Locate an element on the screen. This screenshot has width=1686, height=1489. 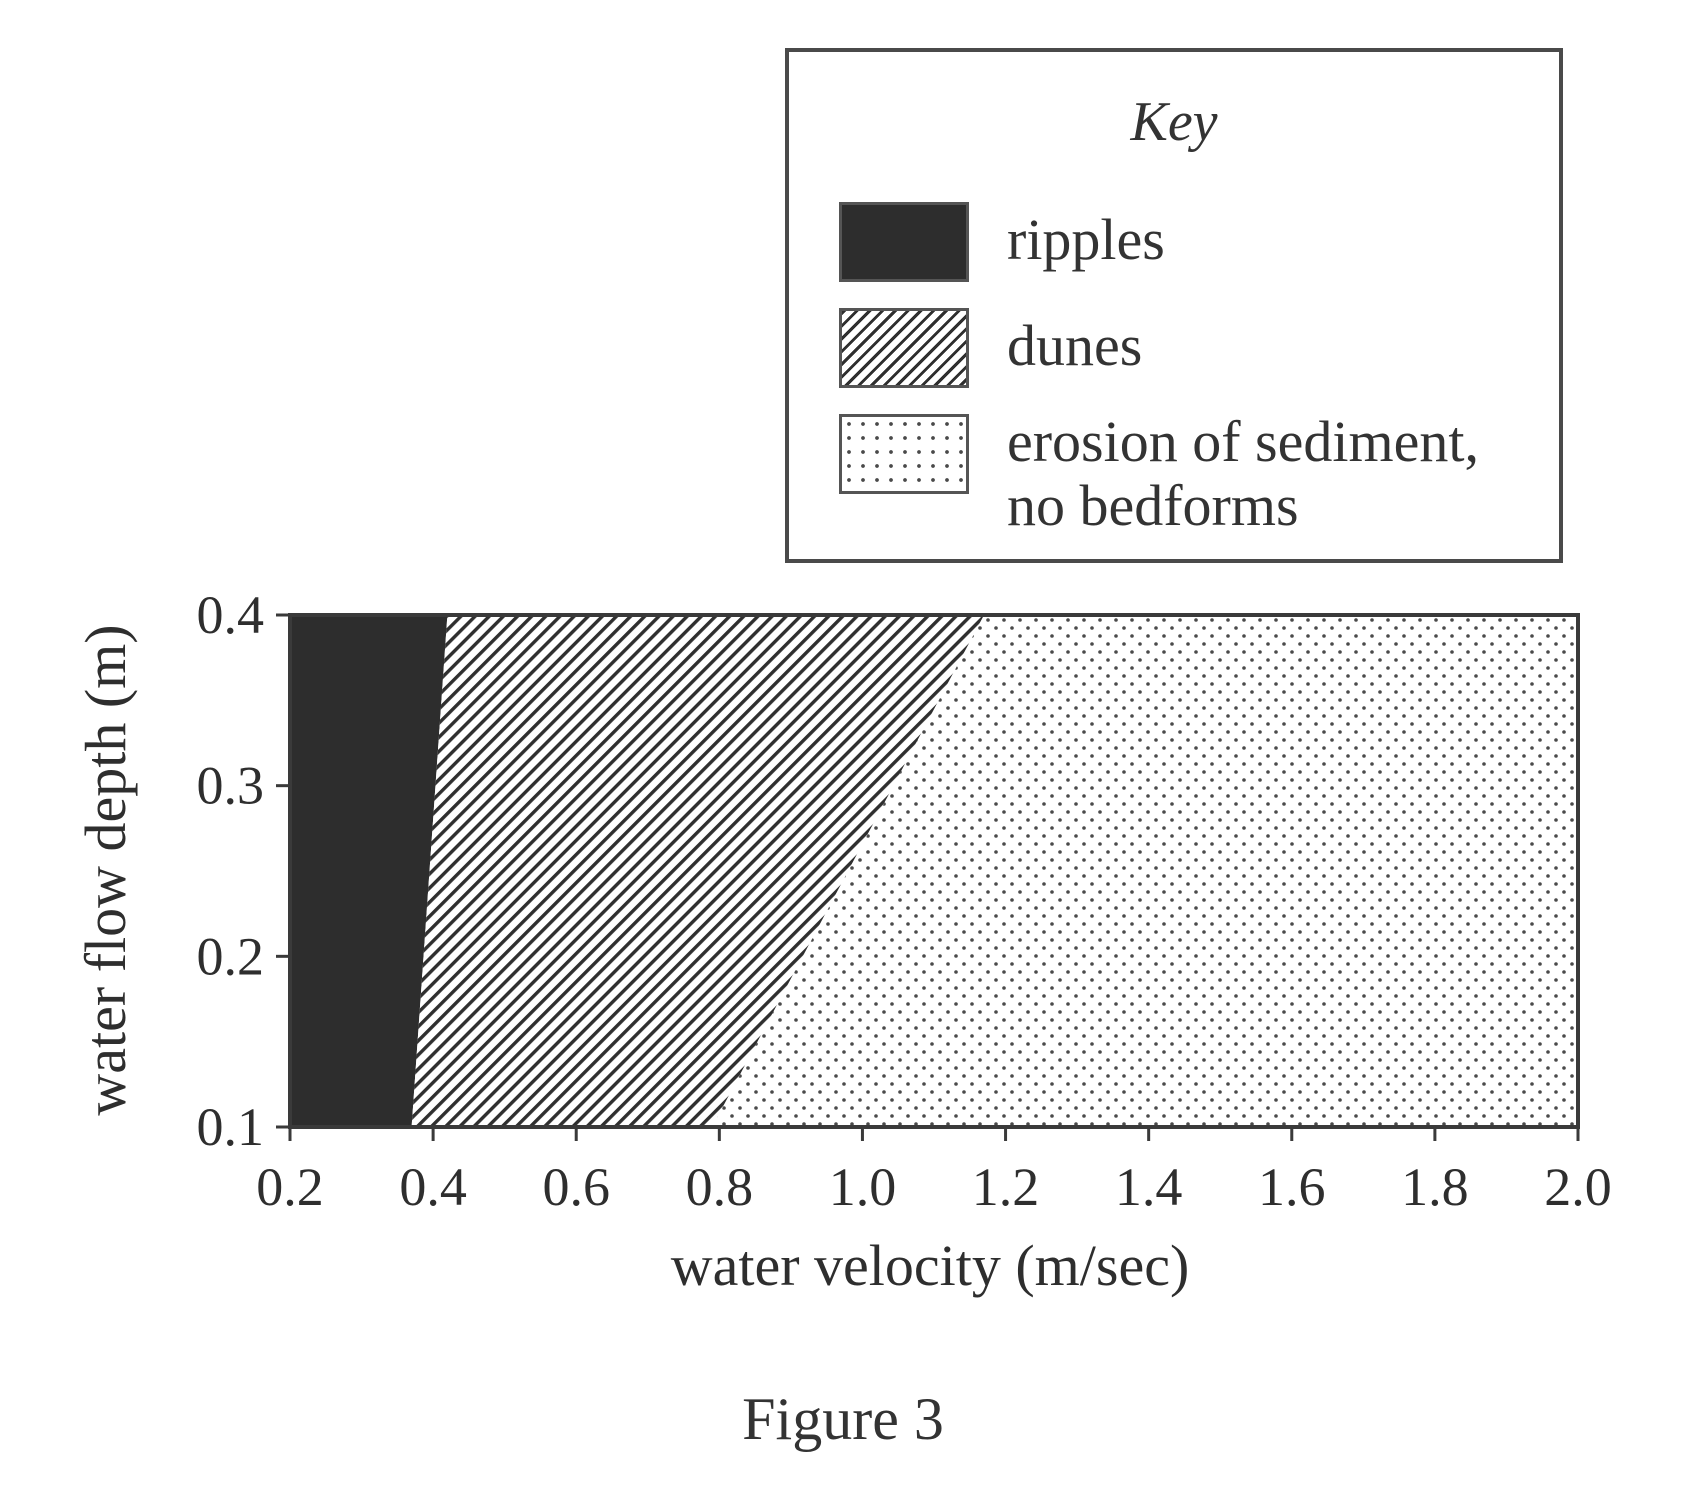
legend-label-ripples: ripples is located at coordinates (1086, 239).